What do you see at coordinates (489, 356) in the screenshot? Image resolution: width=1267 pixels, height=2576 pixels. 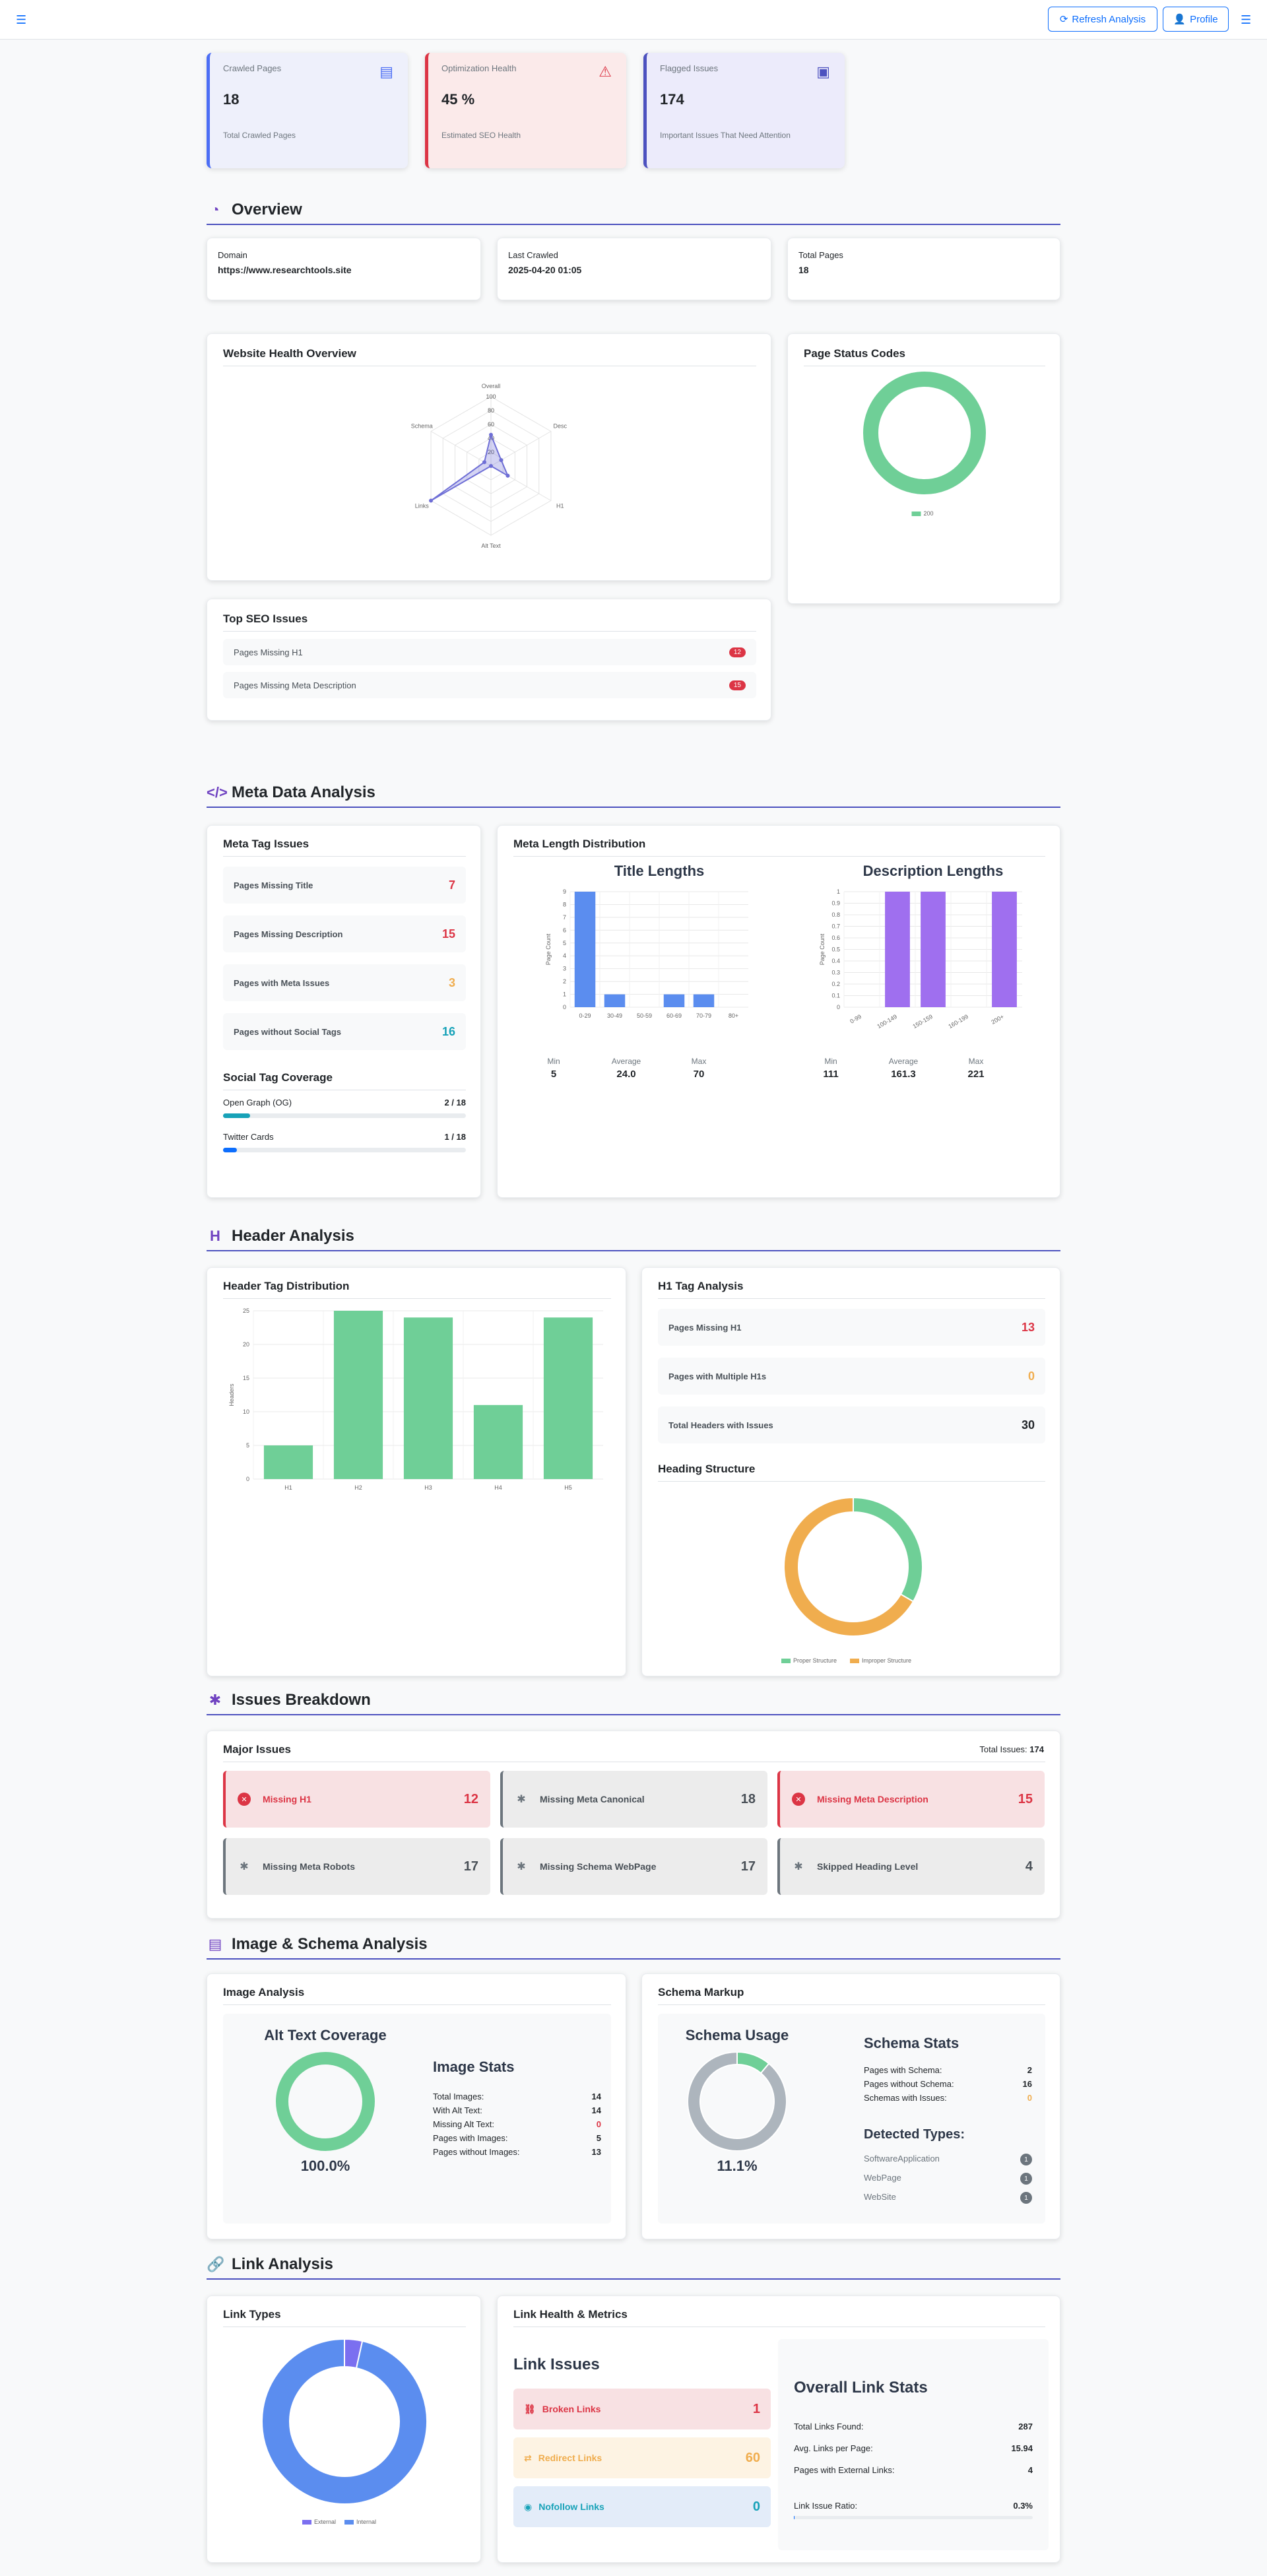 I see `card-title: Website Health Overview` at bounding box center [489, 356].